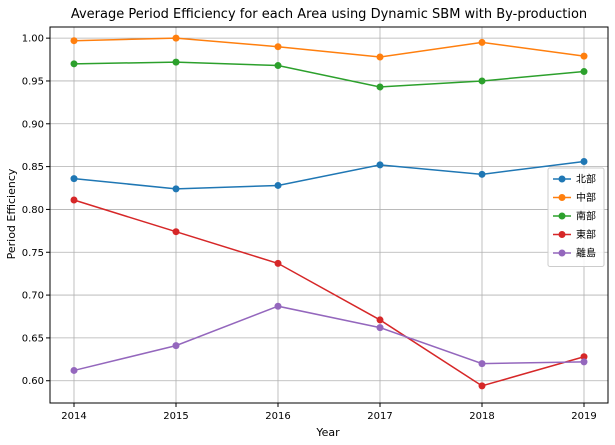  What do you see at coordinates (586, 253) in the screenshot?
I see `legend-label: 離島` at bounding box center [586, 253].